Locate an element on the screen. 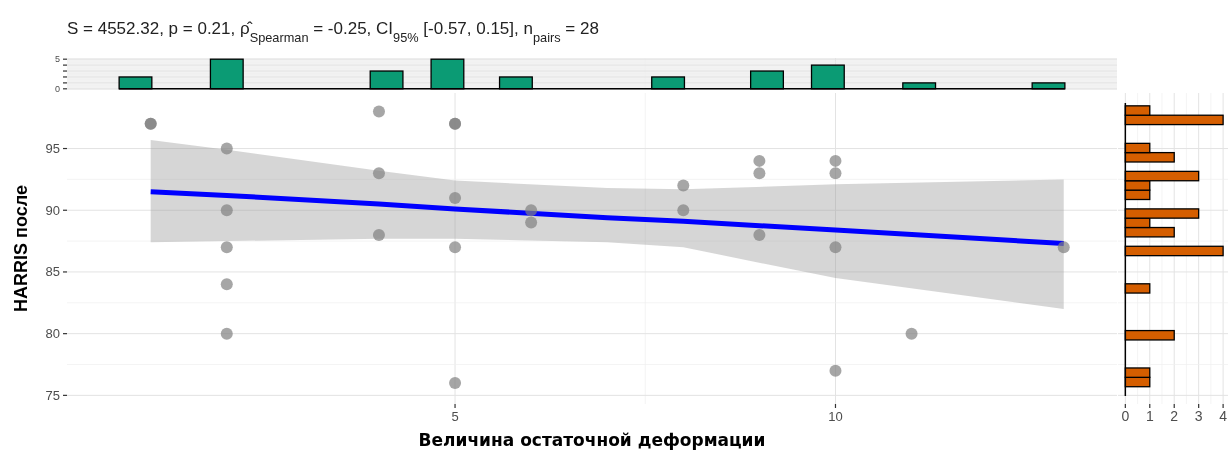 This screenshot has width=1231, height=452. x-axis-title: Величина остаточной деформации is located at coordinates (592, 440).